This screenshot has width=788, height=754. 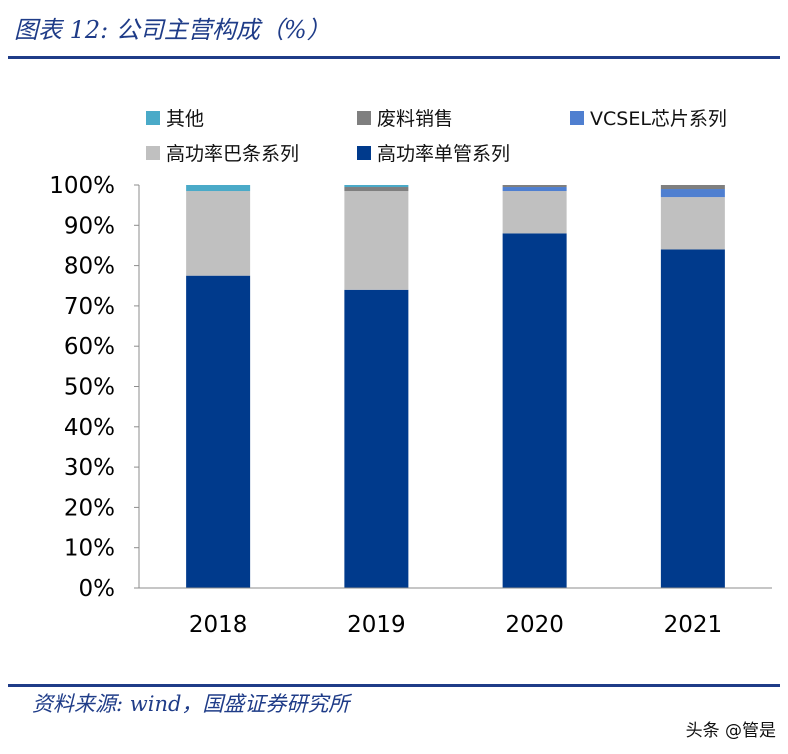 What do you see at coordinates (89, 428) in the screenshot?
I see `y-tick-label: 40%` at bounding box center [89, 428].